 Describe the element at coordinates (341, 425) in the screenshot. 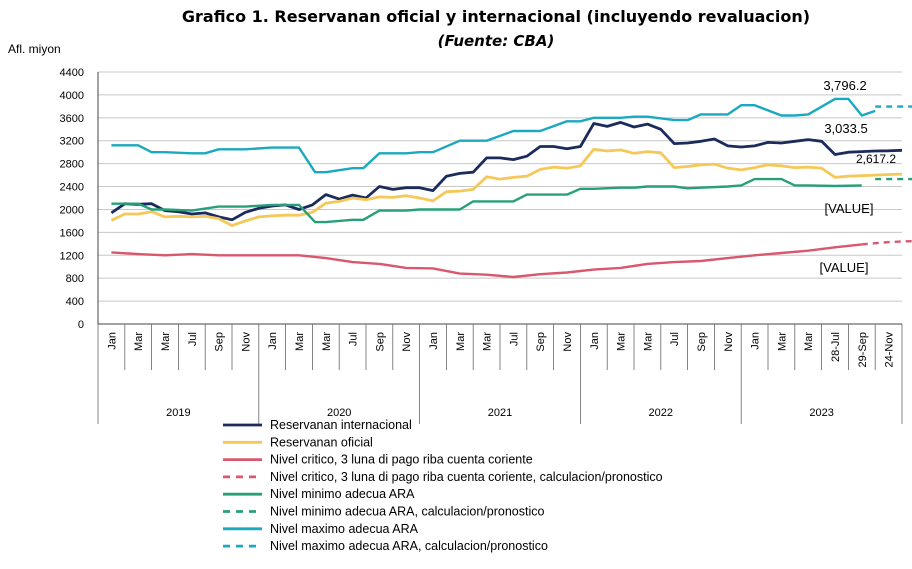

I see `legend-label: Reservanan internacional` at that location.